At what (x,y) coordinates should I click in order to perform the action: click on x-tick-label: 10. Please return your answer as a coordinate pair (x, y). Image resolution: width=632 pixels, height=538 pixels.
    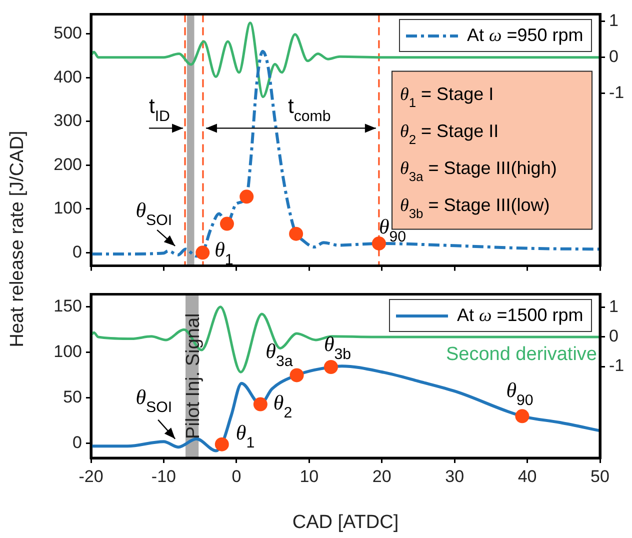
    Looking at the image, I should click on (309, 476).